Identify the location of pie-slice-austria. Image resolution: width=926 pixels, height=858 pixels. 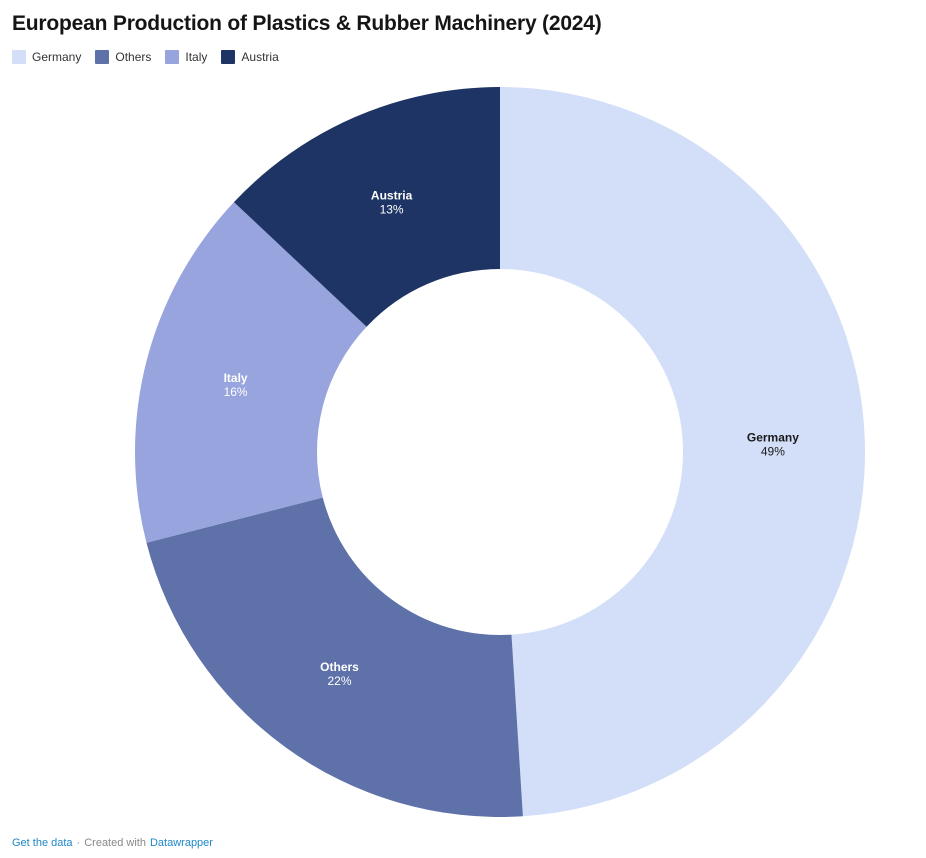
(366, 207).